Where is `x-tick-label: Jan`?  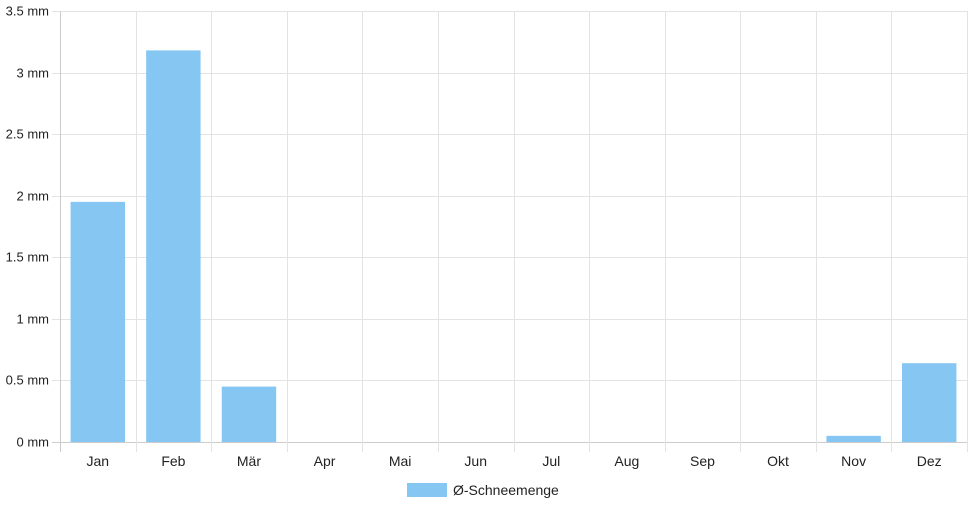 x-tick-label: Jan is located at coordinates (98, 461).